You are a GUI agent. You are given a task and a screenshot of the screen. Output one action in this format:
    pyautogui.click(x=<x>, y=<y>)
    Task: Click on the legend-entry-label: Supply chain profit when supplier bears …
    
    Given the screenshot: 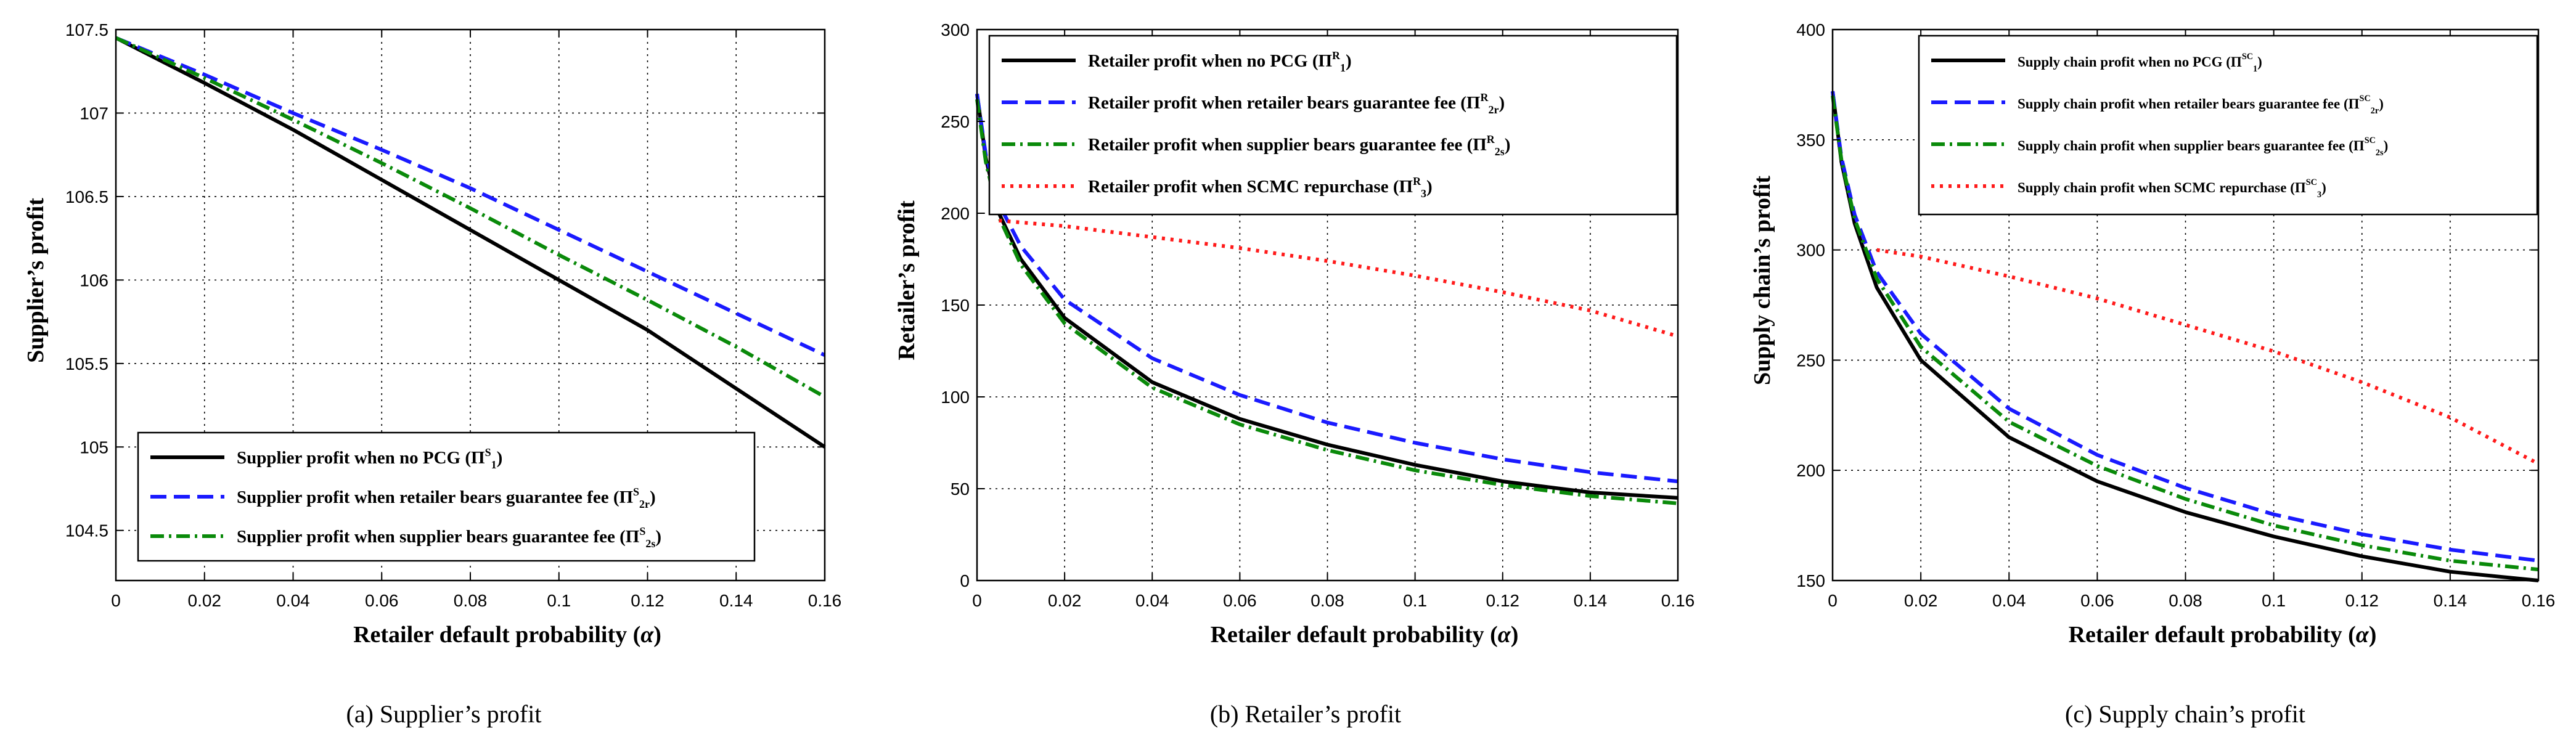 What is the action you would take?
    pyautogui.click(x=2203, y=147)
    